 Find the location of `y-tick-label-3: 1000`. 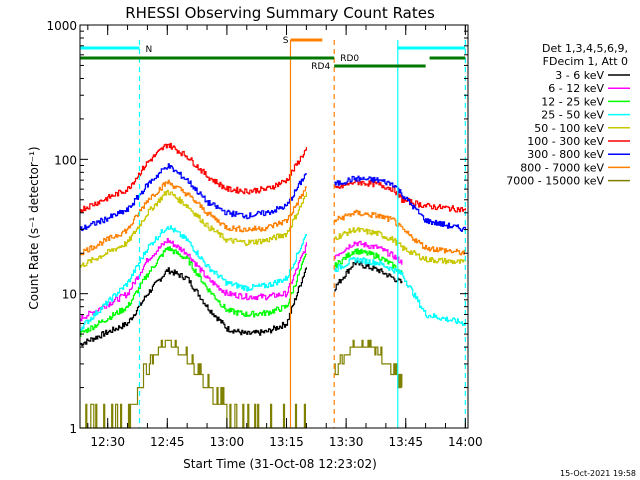

y-tick-label-3: 1000 is located at coordinates (61, 26).